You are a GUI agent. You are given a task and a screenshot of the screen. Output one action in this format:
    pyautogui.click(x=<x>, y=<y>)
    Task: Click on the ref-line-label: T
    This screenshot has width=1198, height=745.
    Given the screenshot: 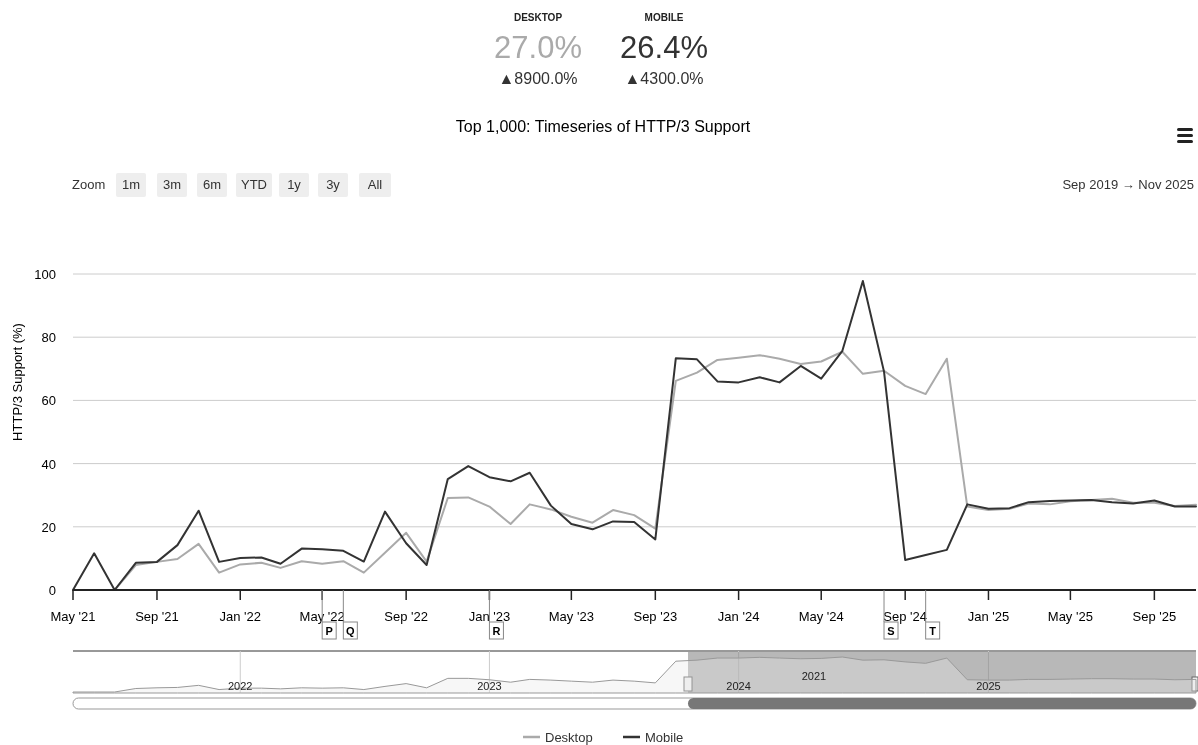 What is the action you would take?
    pyautogui.click(x=933, y=631)
    